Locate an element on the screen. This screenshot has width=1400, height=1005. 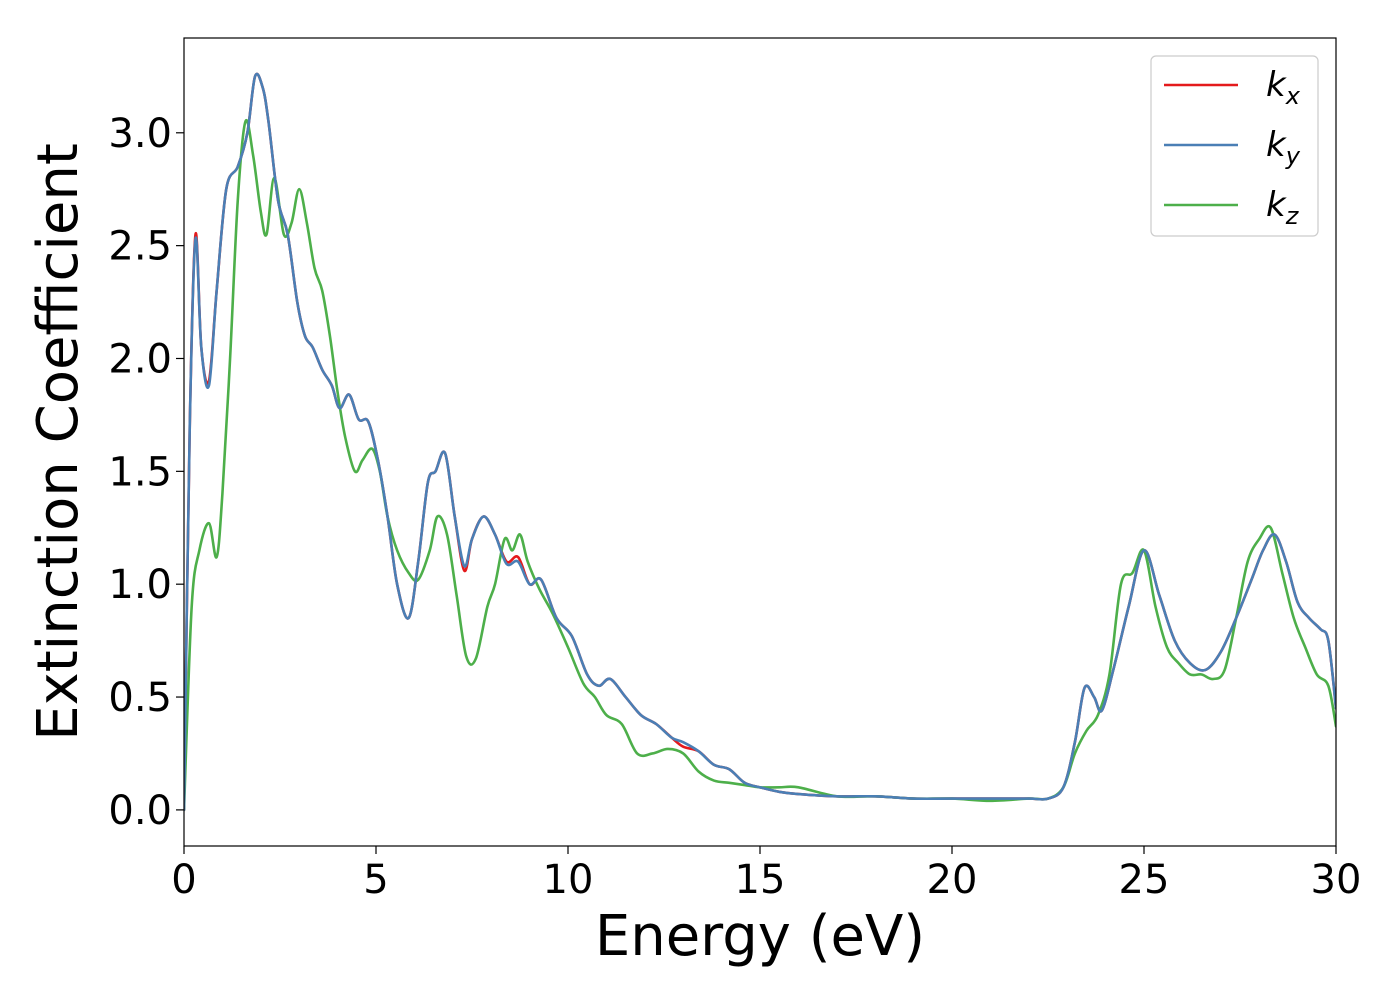
y-axis-title: Extinction Coefficient is located at coordinates (58, 442).